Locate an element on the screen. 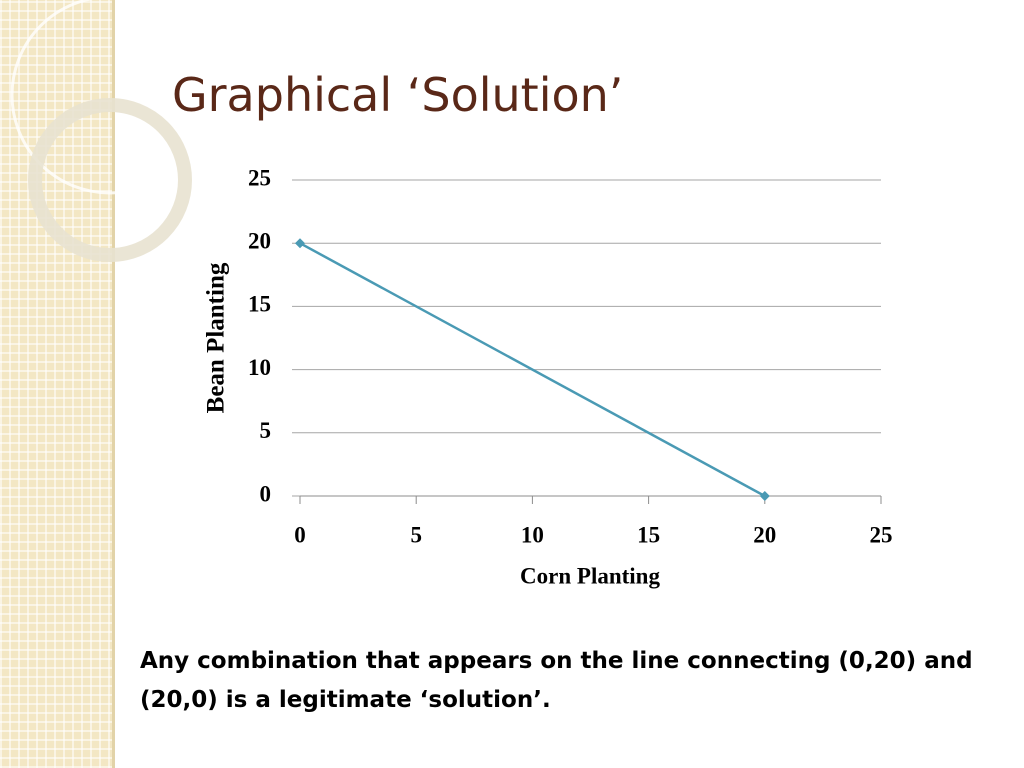  y-tick-label: 20 is located at coordinates (259, 240).